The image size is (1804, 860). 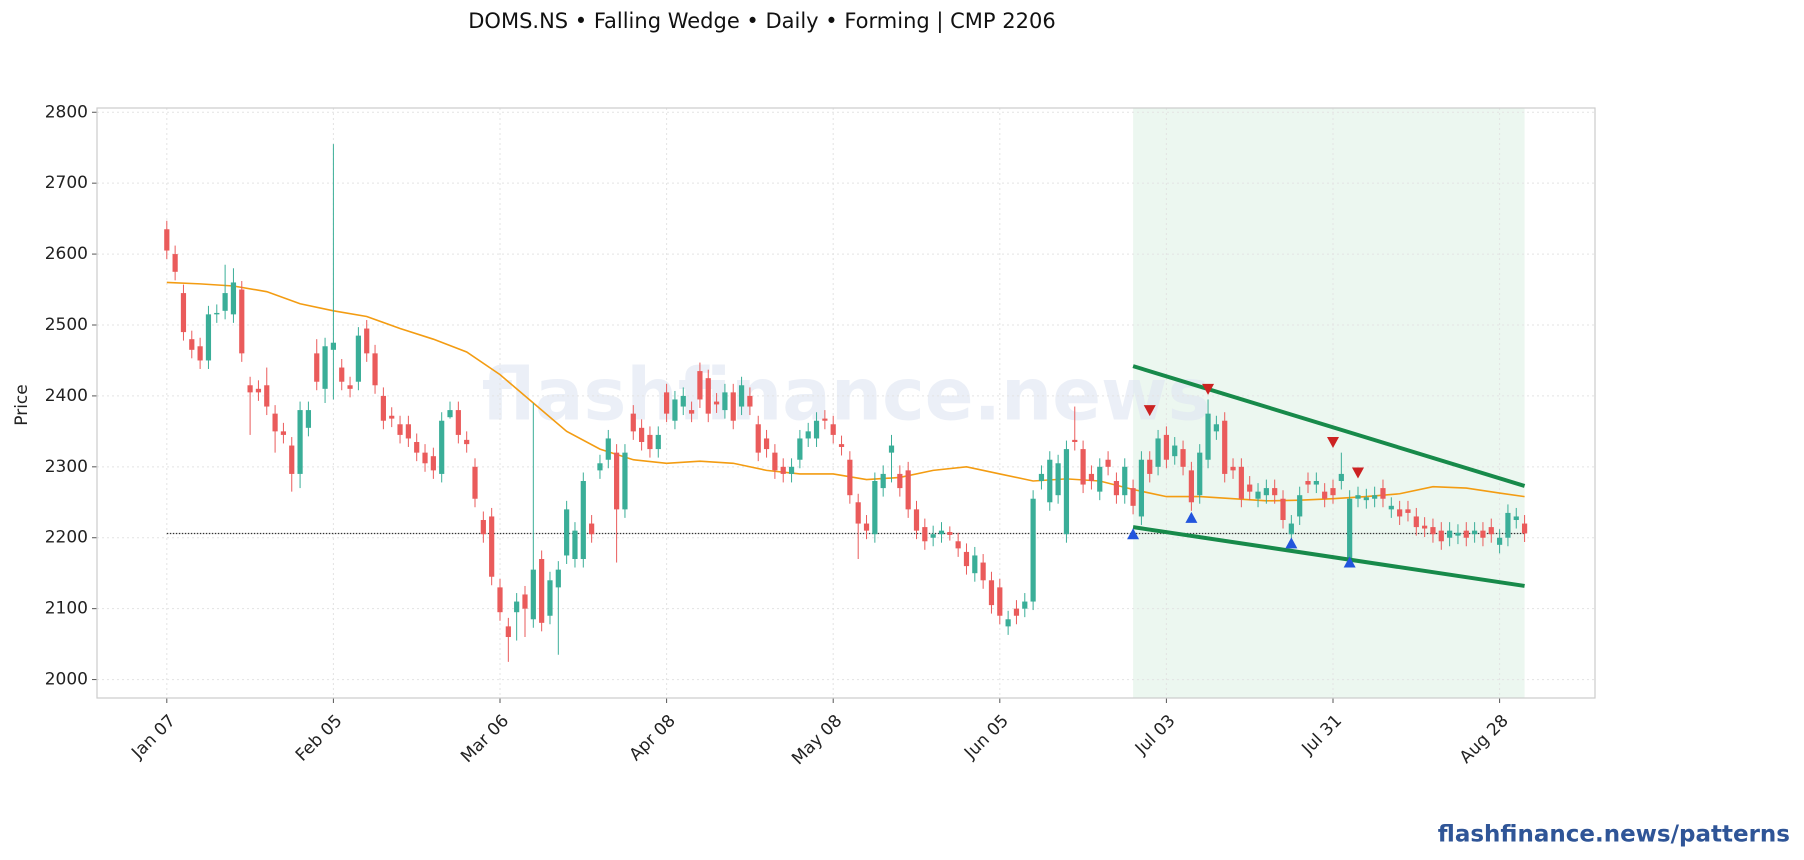 I want to click on y-tick-label: 2200, so click(x=66, y=538).